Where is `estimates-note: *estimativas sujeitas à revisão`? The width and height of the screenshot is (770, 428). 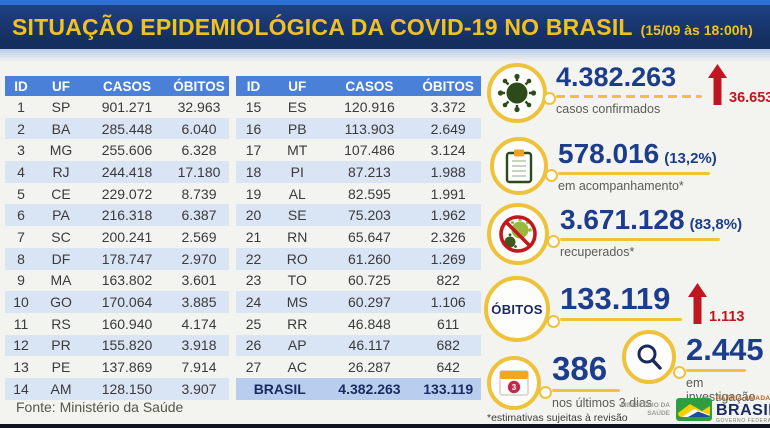 estimates-note: *estimativas sujeitas à revisão is located at coordinates (557, 418).